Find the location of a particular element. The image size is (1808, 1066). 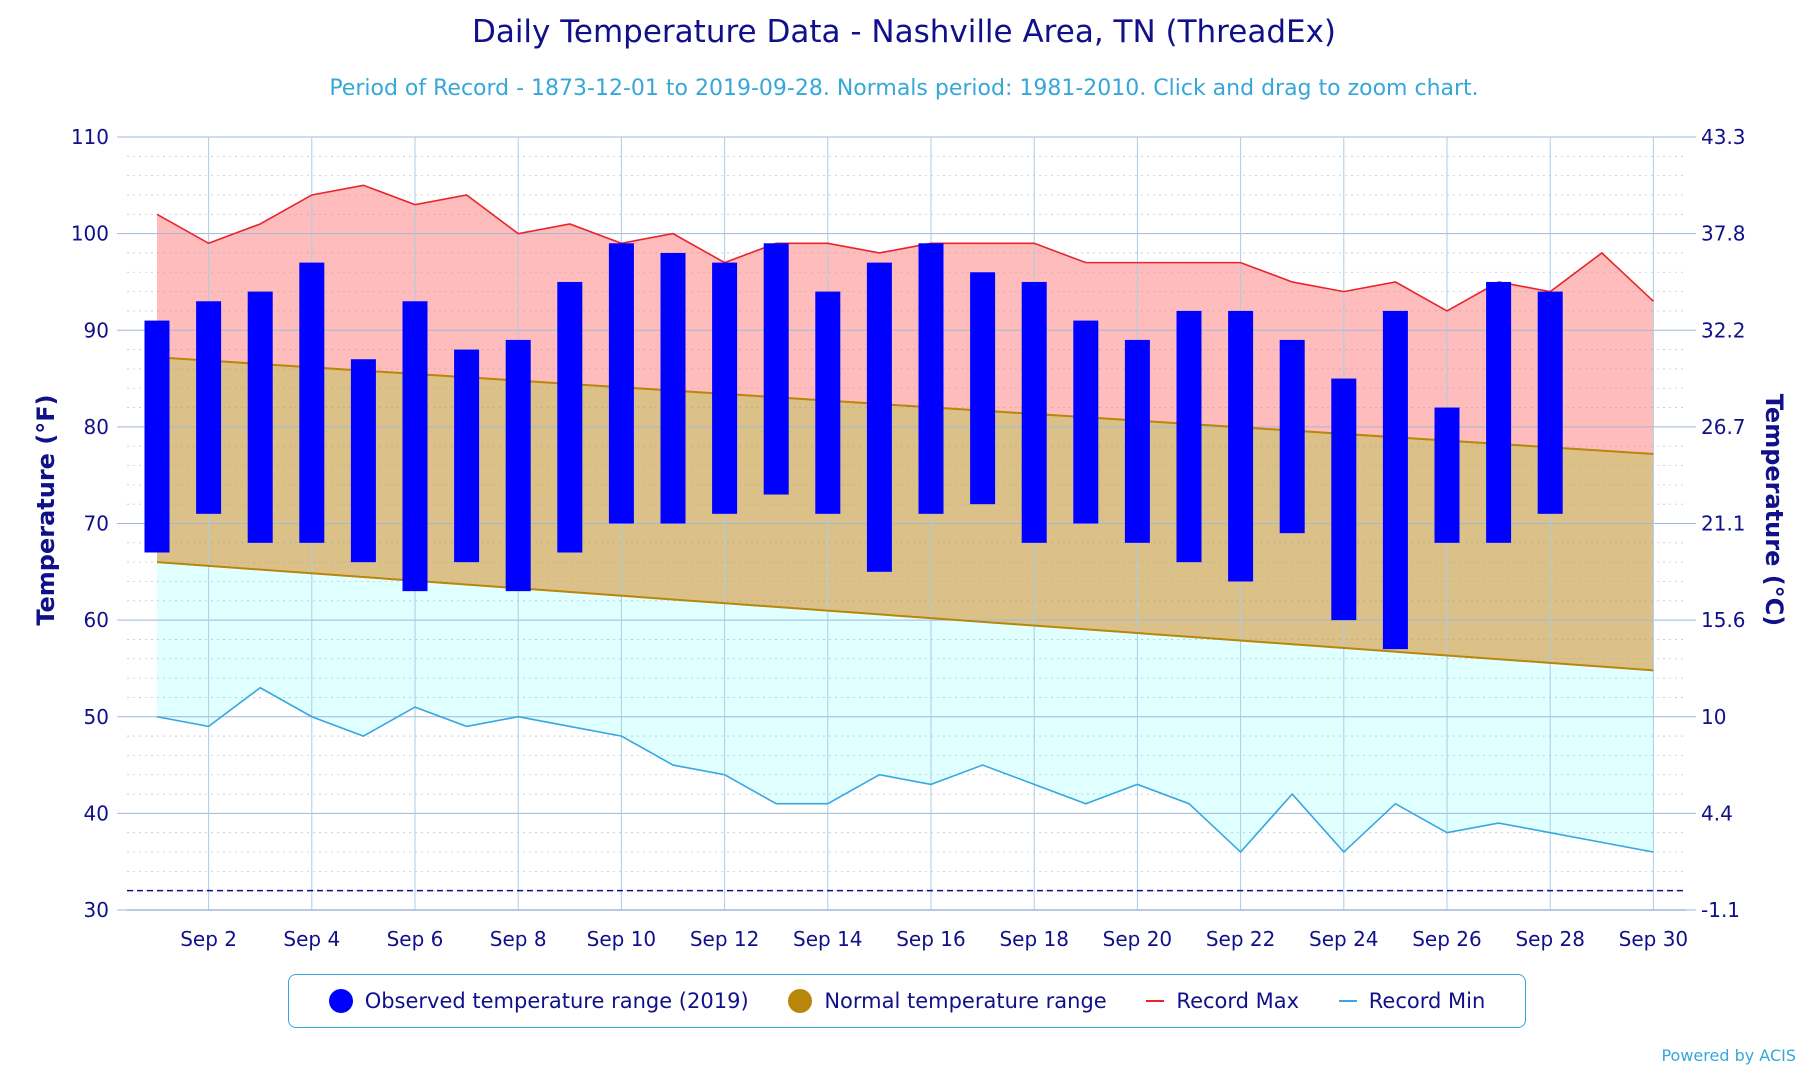

right-tick-label: 43.3 is located at coordinates (1723, 137).